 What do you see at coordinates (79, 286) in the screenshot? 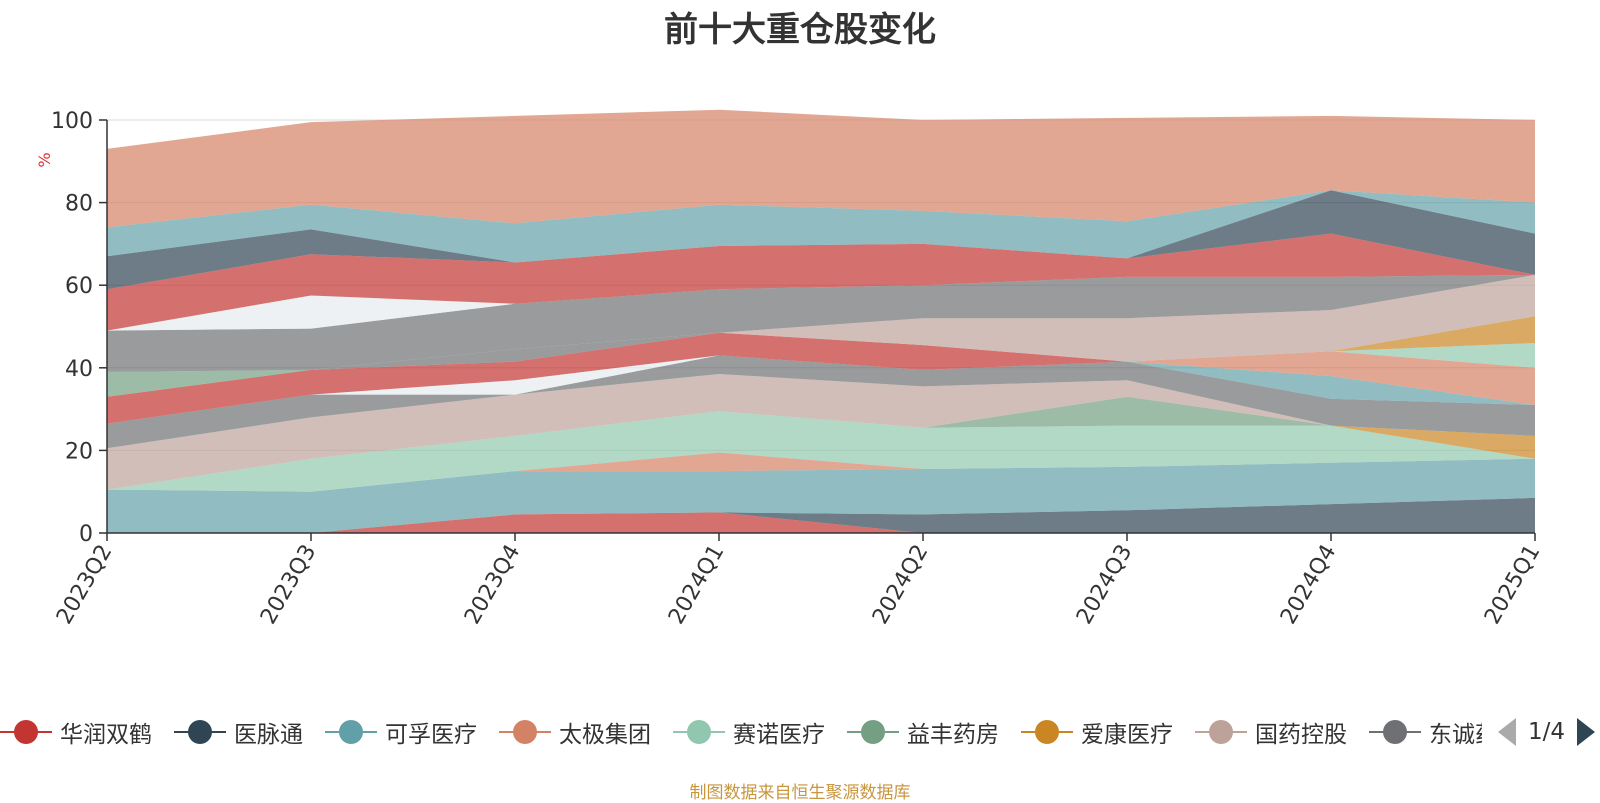
I see `y-tick-label: 60` at bounding box center [79, 286].